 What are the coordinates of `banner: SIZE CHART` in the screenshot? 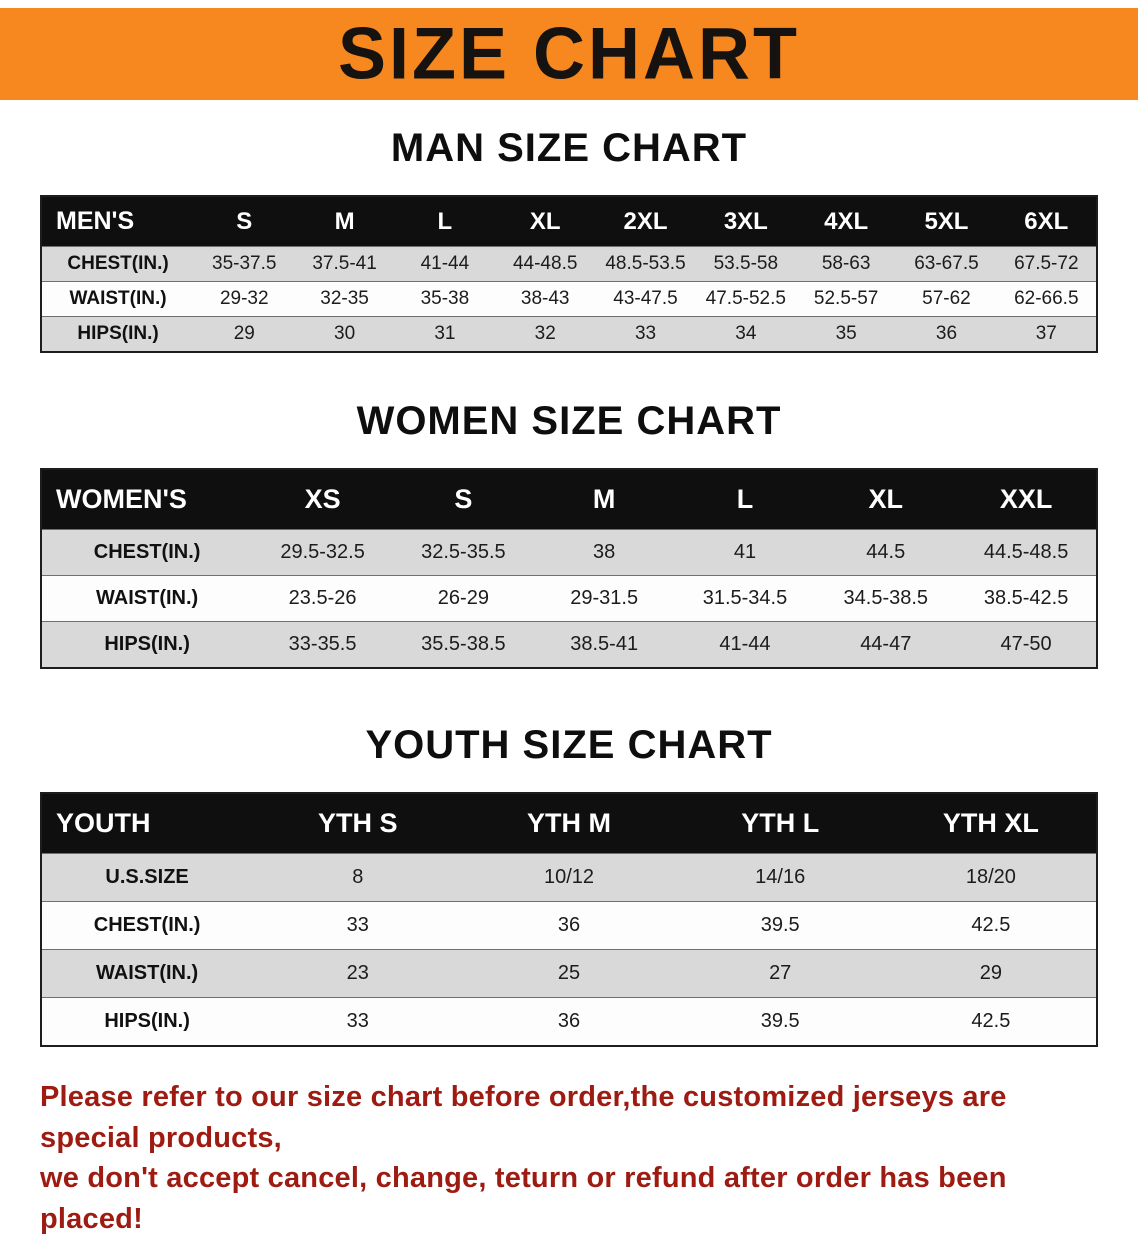 It's located at (569, 54).